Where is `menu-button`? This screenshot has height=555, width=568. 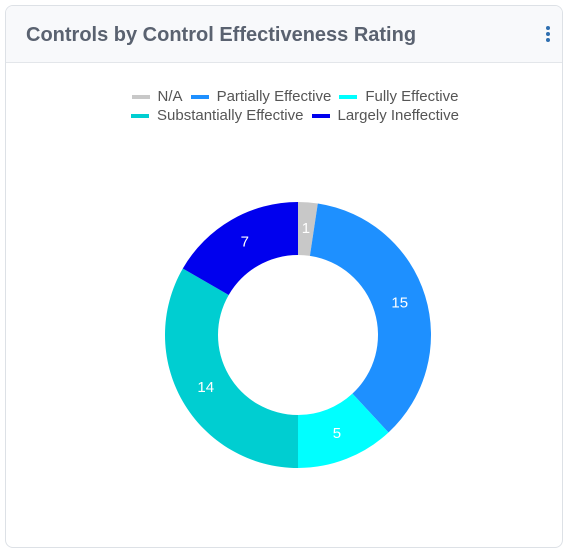
menu-button is located at coordinates (548, 36).